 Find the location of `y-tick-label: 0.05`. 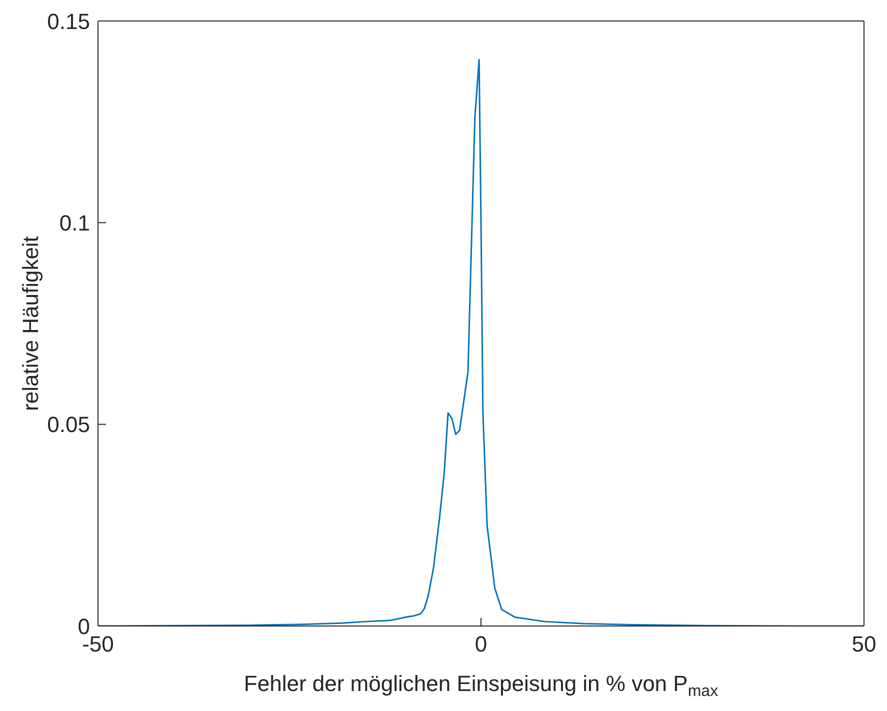

y-tick-label: 0.05 is located at coordinates (68, 425).